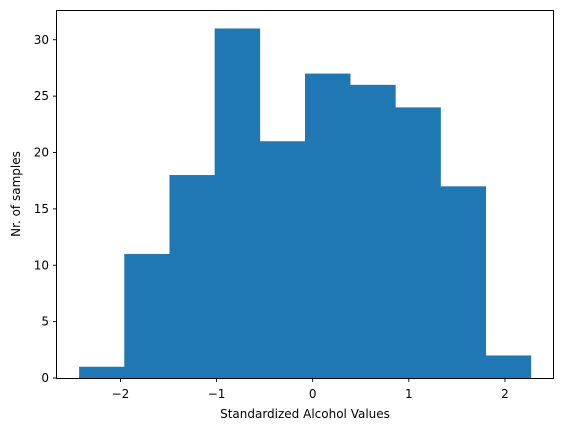  Describe the element at coordinates (41, 40) in the screenshot. I see `y-tick-label: 30` at that location.